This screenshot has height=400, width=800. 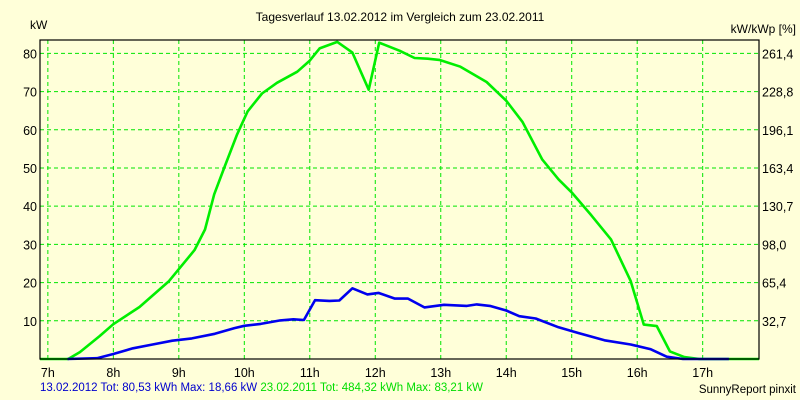 I want to click on x-tick-label: 10h, so click(x=244, y=373).